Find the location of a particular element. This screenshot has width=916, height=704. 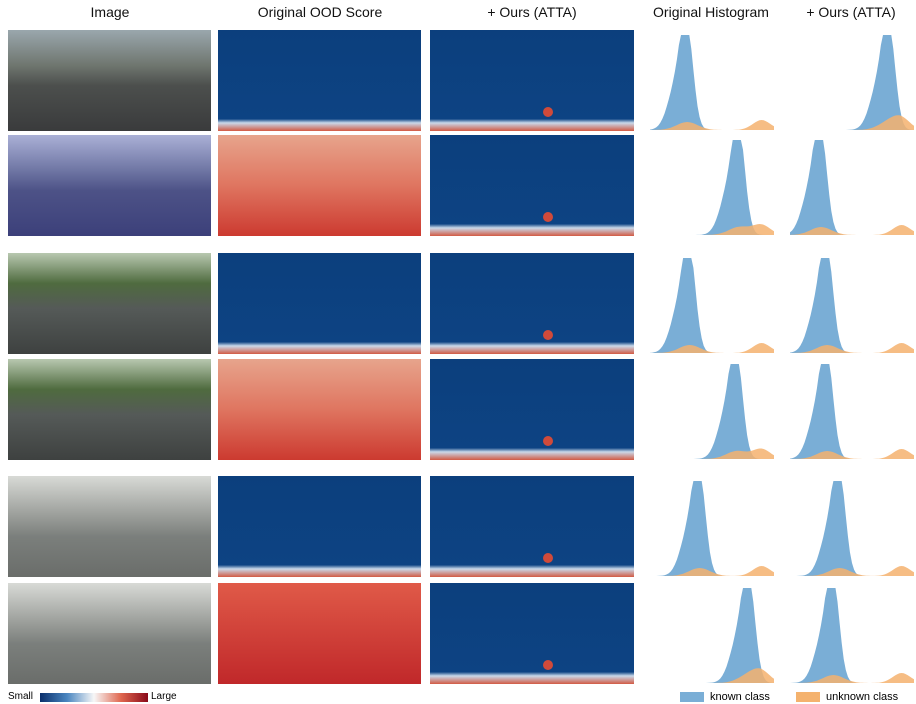

column-header: Image is located at coordinates (110, 12).